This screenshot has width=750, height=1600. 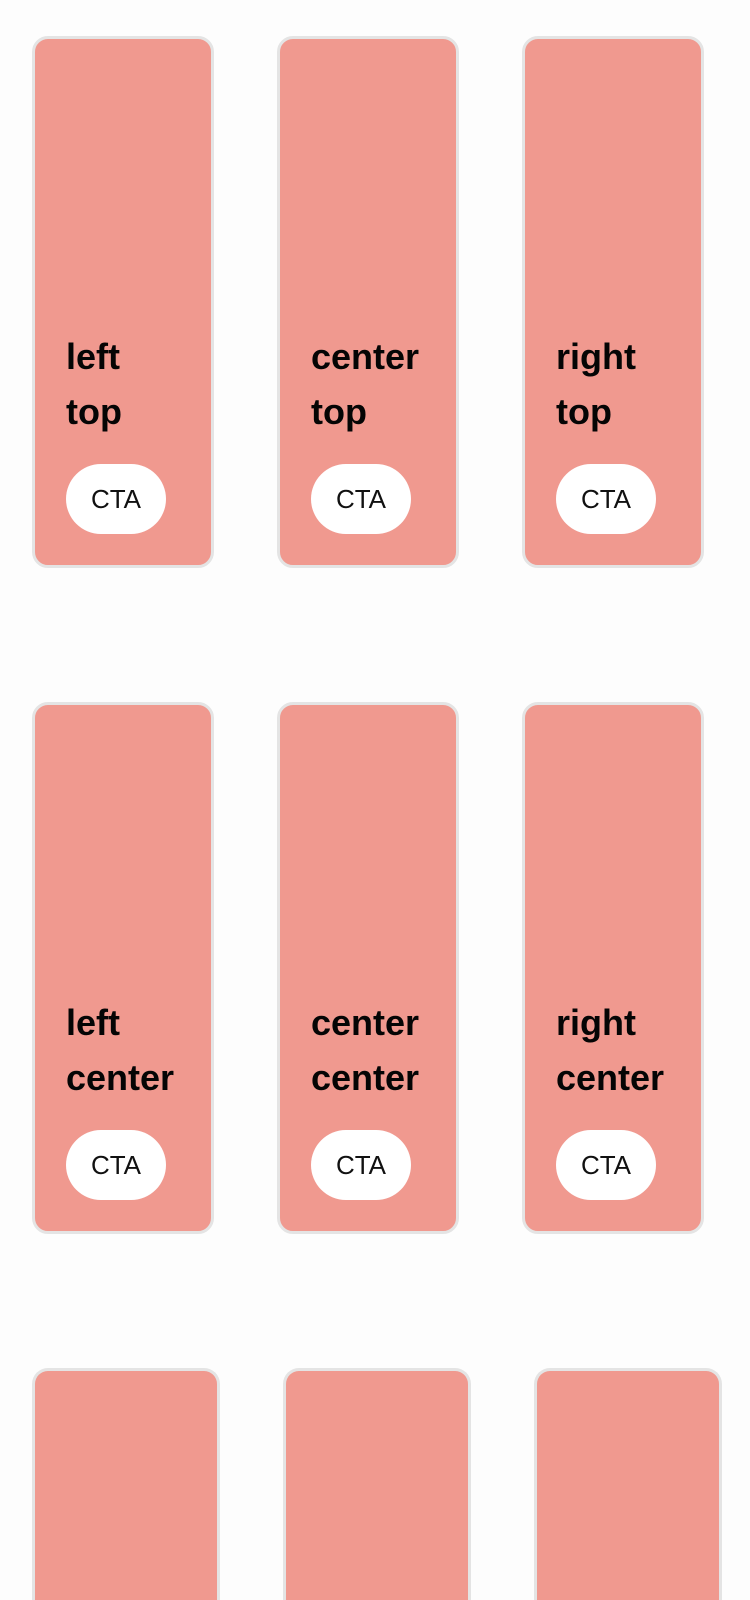 I want to click on card-title: right top, so click(x=596, y=384).